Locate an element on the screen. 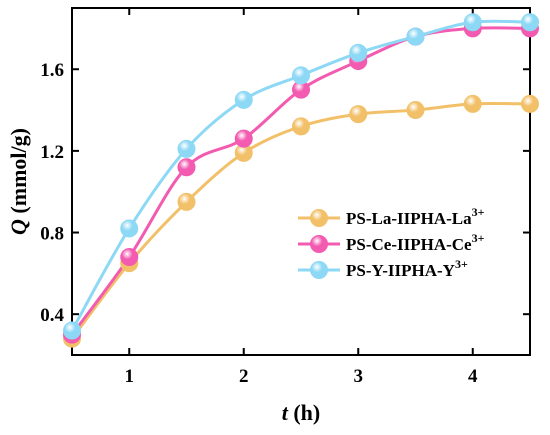 The image size is (550, 435). x-axis-title-unit: (h) is located at coordinates (304, 412).